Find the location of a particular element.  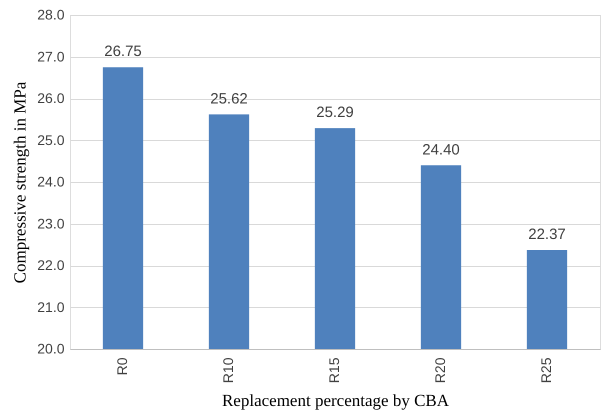

y-tick-label: 21.0 is located at coordinates (51, 306).